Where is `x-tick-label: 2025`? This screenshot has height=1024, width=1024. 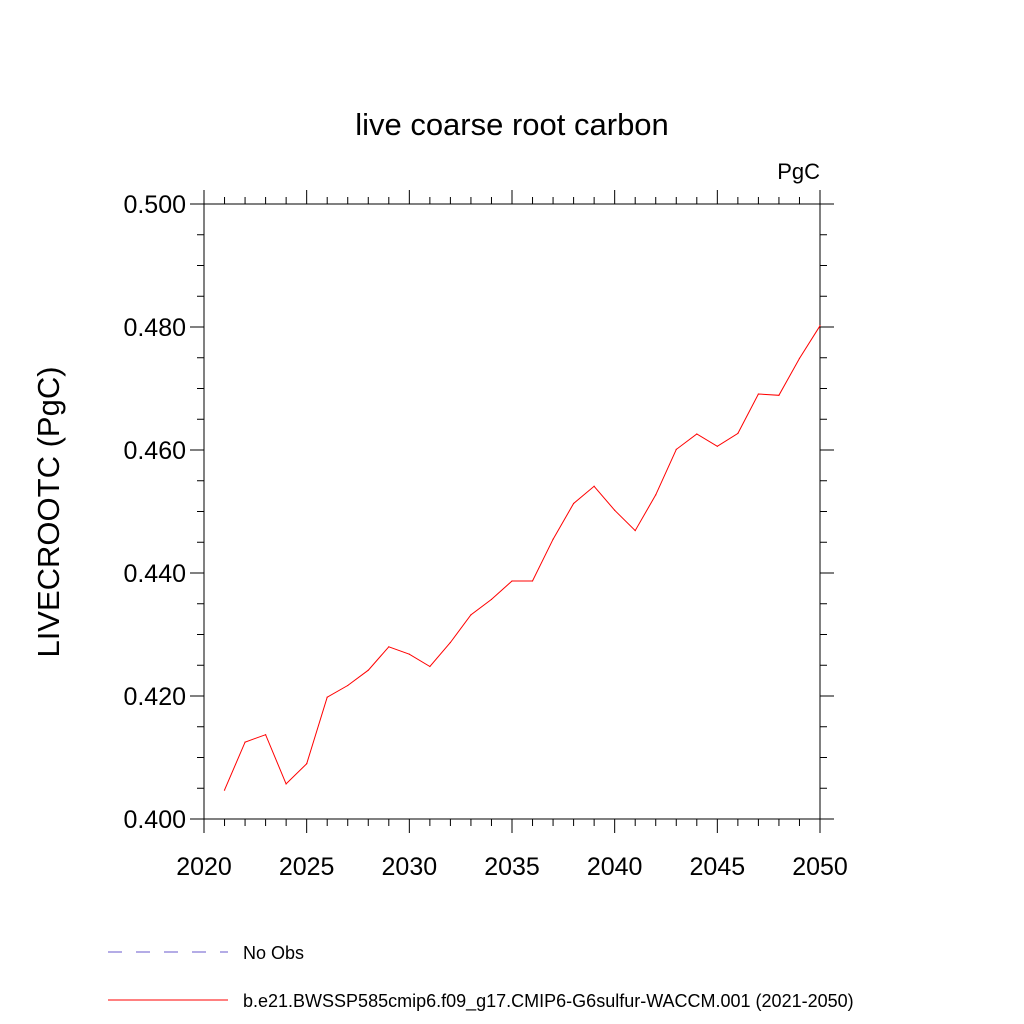 x-tick-label: 2025 is located at coordinates (307, 867).